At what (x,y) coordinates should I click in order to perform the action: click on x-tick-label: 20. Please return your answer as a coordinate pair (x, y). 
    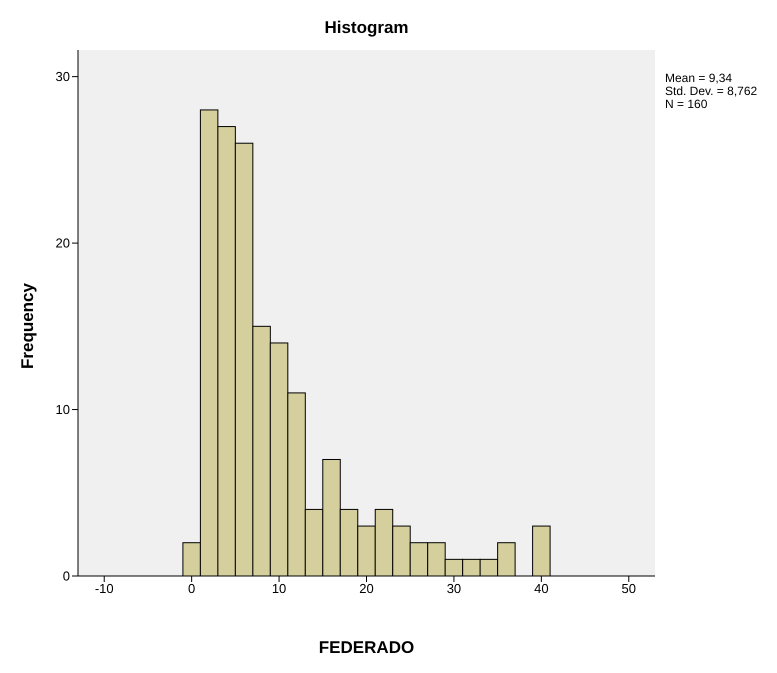
    Looking at the image, I should click on (366, 588).